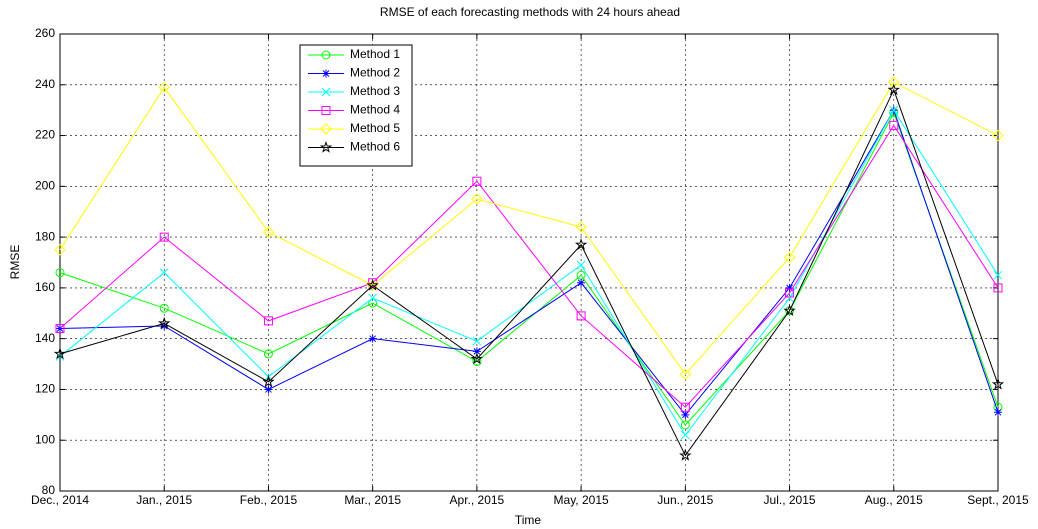 The width and height of the screenshot is (1038, 529). I want to click on x-axis-label: Time, so click(528, 520).